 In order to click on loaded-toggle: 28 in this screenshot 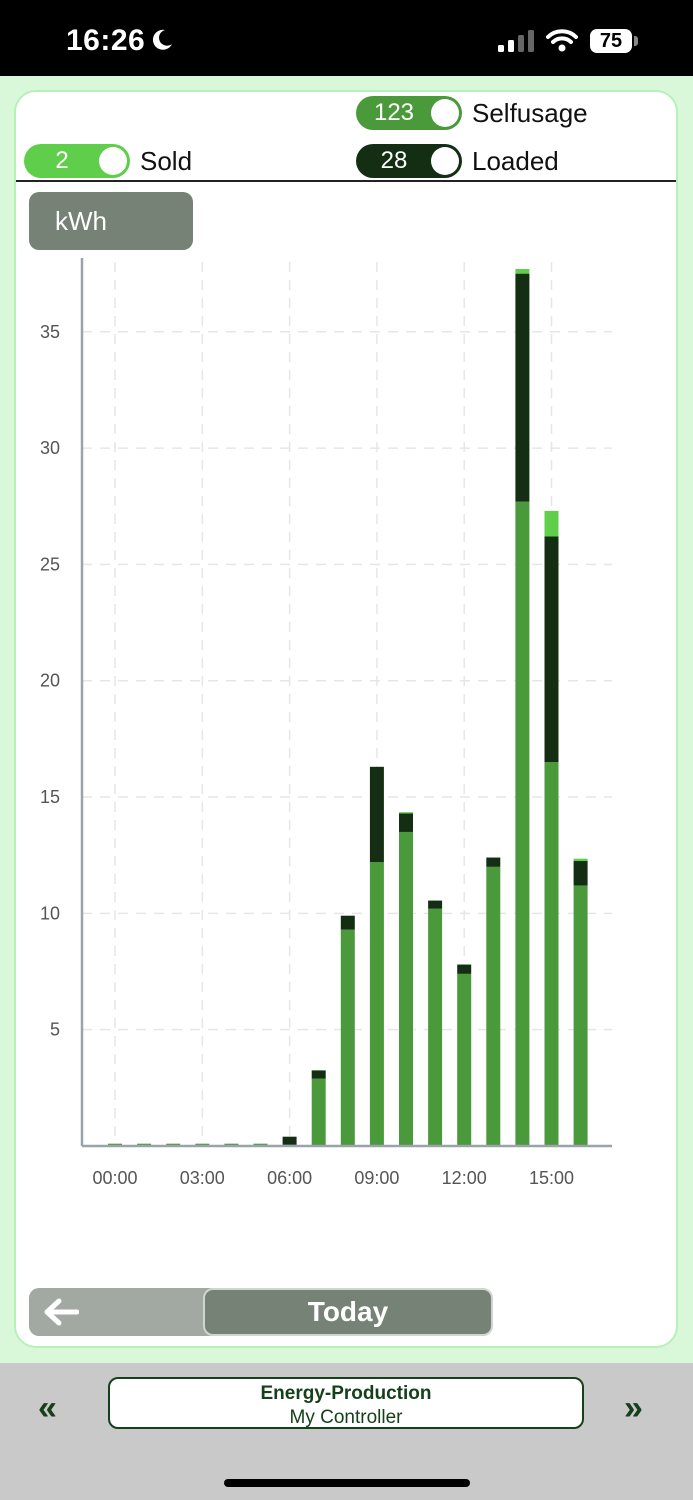, I will do `click(409, 161)`.